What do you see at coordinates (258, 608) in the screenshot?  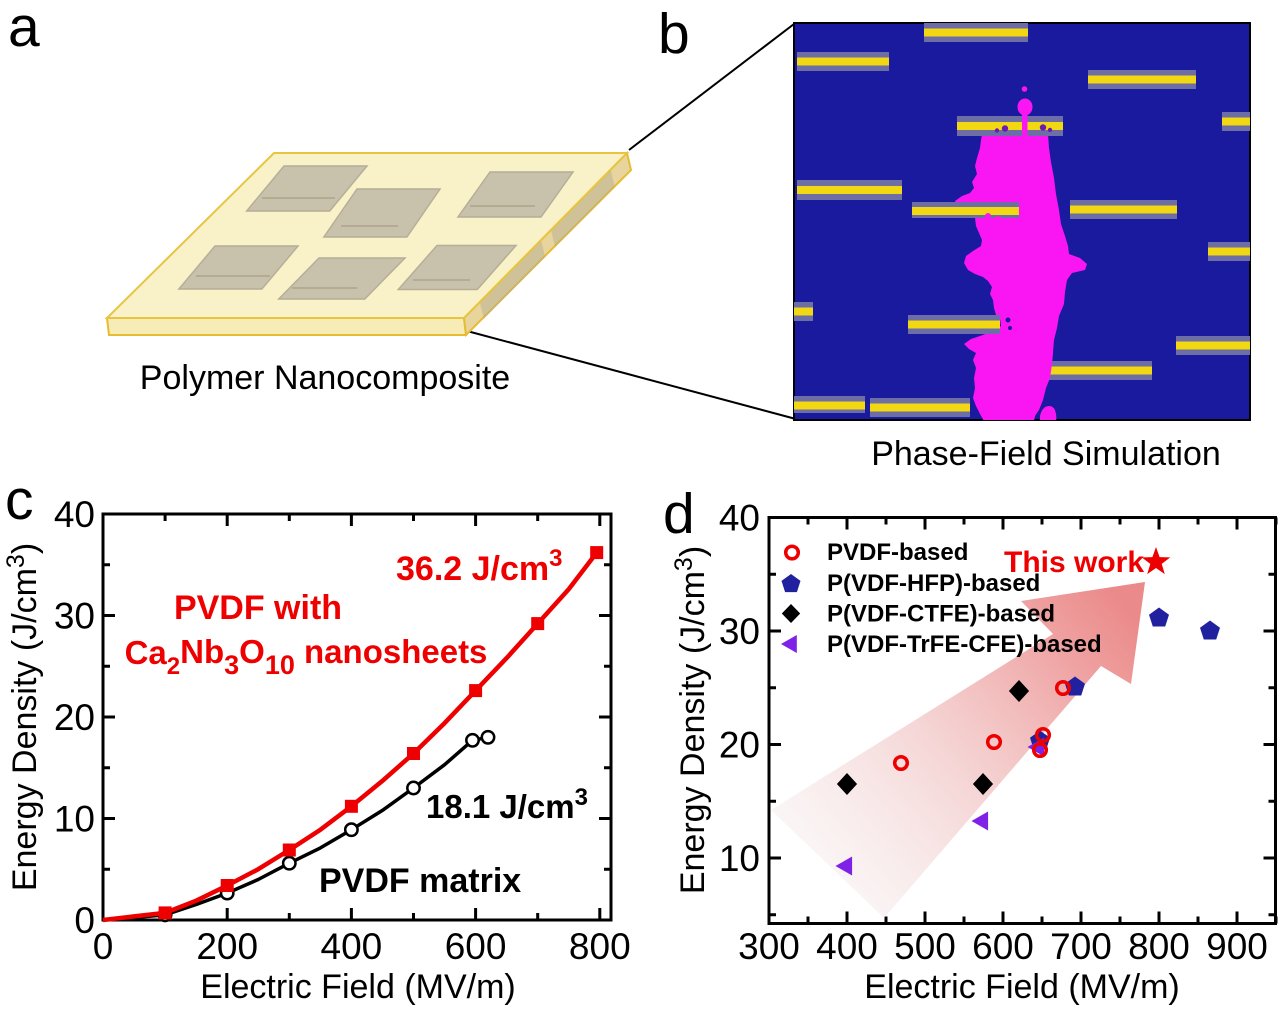 I see `svg-text: PVDF with` at bounding box center [258, 608].